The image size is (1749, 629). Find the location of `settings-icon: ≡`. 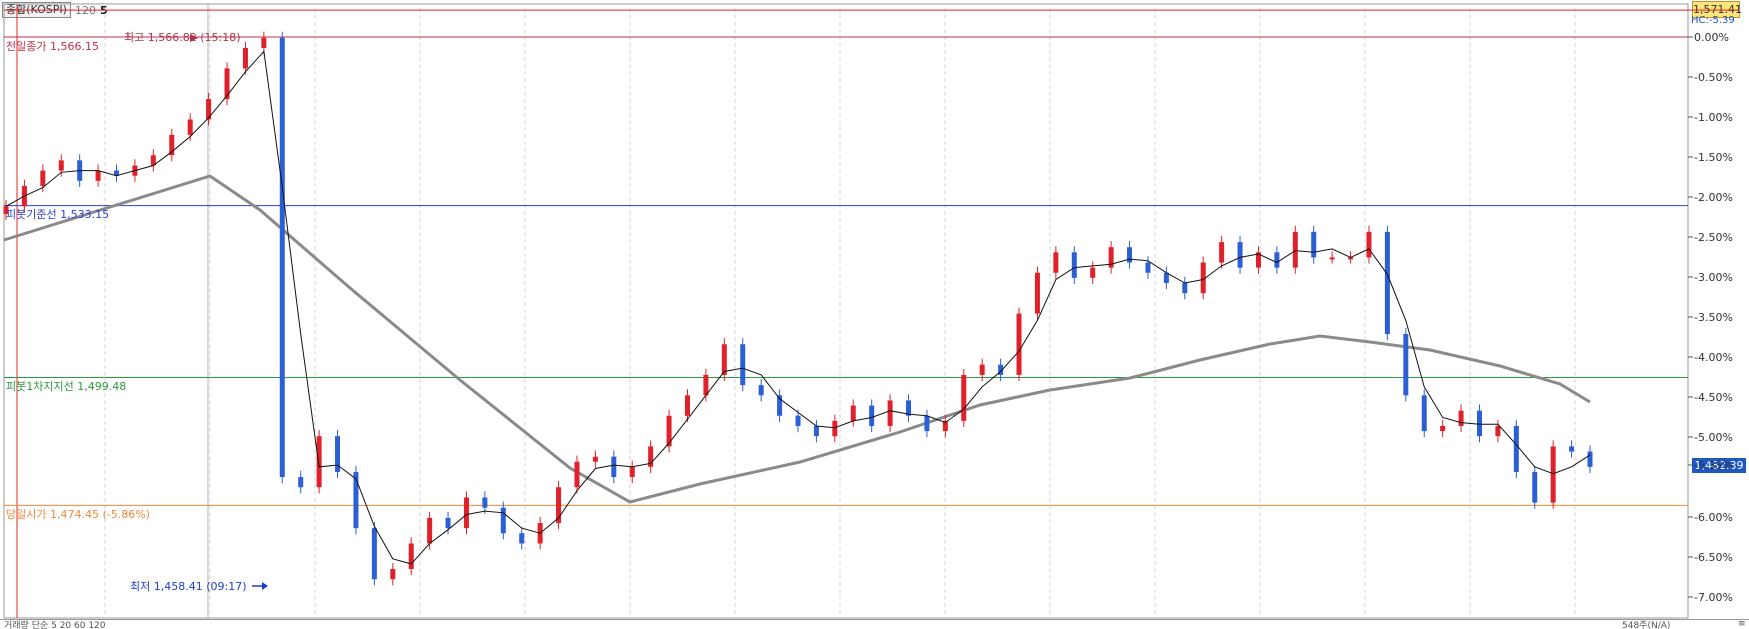

settings-icon: ≡ is located at coordinates (1742, 624).